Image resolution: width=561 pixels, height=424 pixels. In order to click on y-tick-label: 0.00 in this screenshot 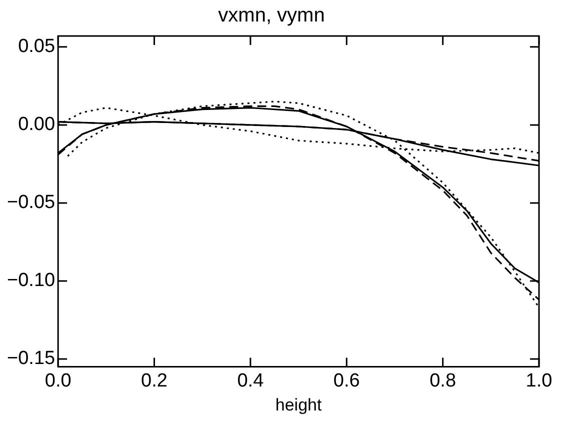, I will do `click(37, 125)`.